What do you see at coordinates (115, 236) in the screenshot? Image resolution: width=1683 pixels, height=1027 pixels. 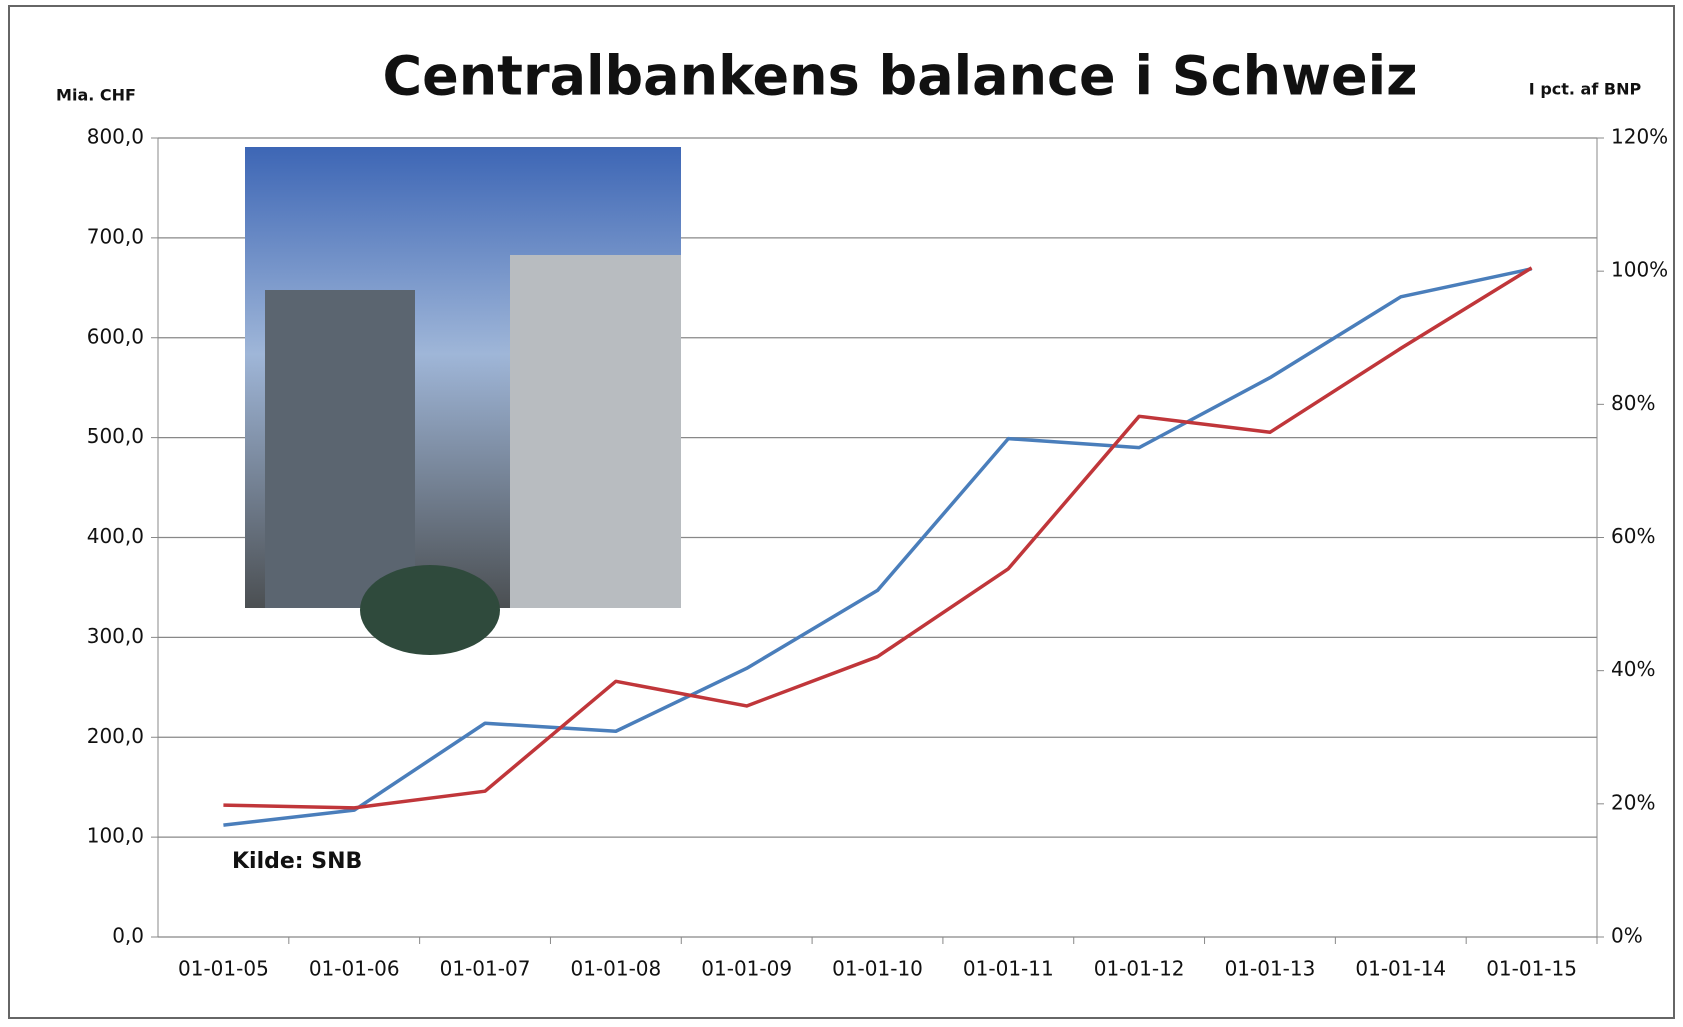 I see `y-tick-label: 700,0` at bounding box center [115, 236].